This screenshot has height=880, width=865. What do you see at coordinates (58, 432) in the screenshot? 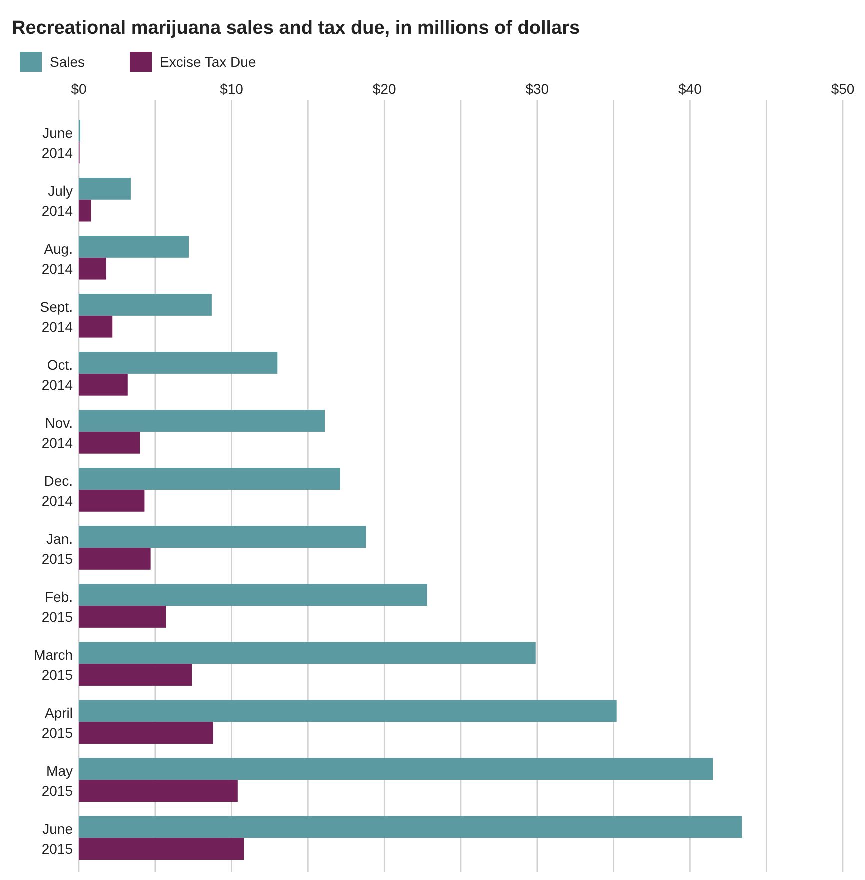
I see `y-tick-label: Nov. 2014` at bounding box center [58, 432].